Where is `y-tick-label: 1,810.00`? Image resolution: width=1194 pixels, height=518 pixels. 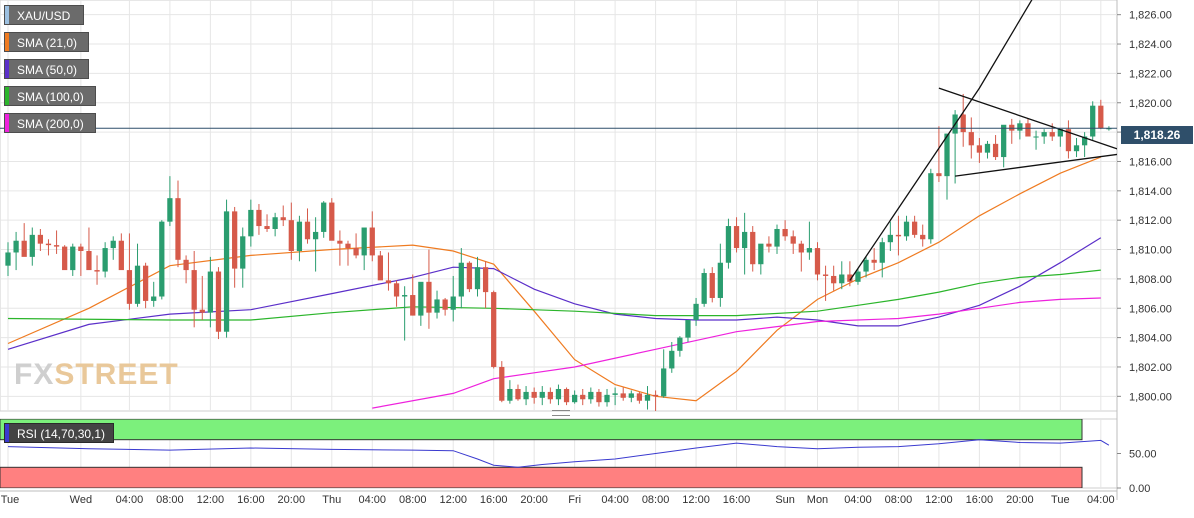
y-tick-label: 1,810.00 is located at coordinates (1150, 251).